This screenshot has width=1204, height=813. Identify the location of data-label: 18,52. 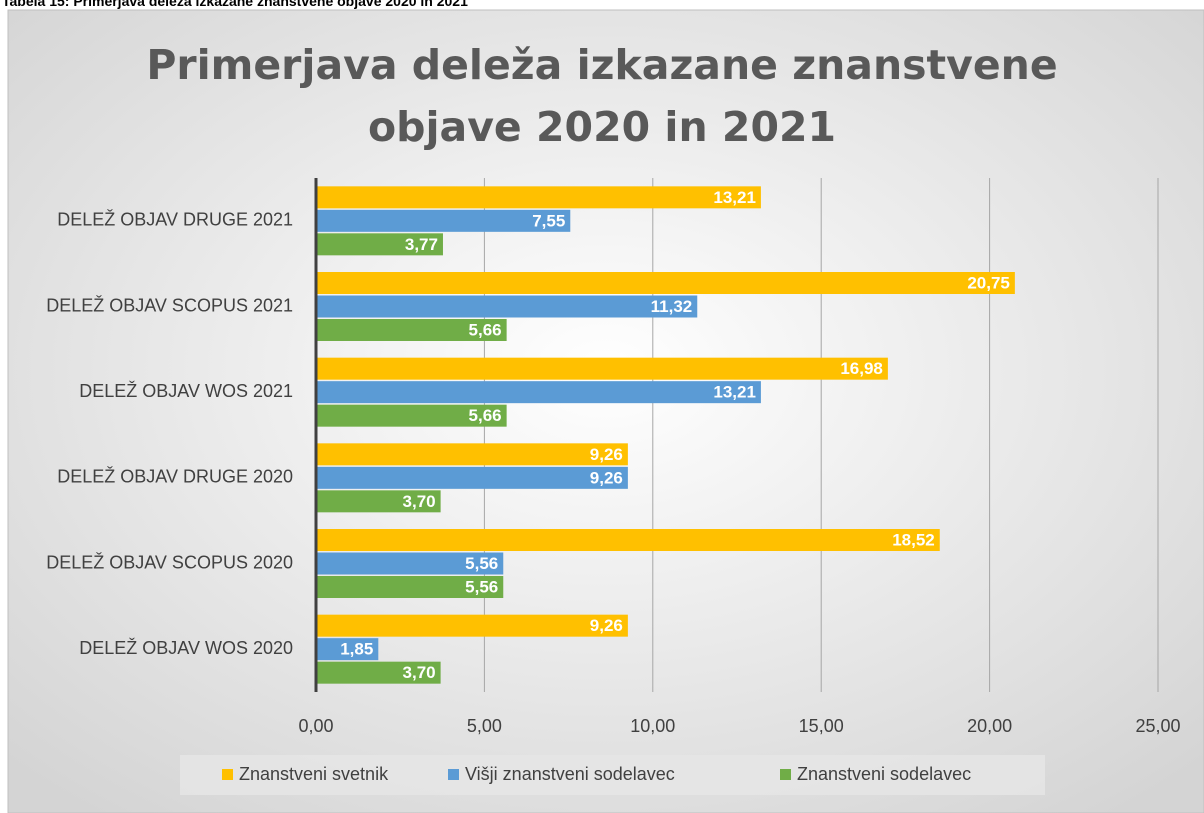
(913, 539).